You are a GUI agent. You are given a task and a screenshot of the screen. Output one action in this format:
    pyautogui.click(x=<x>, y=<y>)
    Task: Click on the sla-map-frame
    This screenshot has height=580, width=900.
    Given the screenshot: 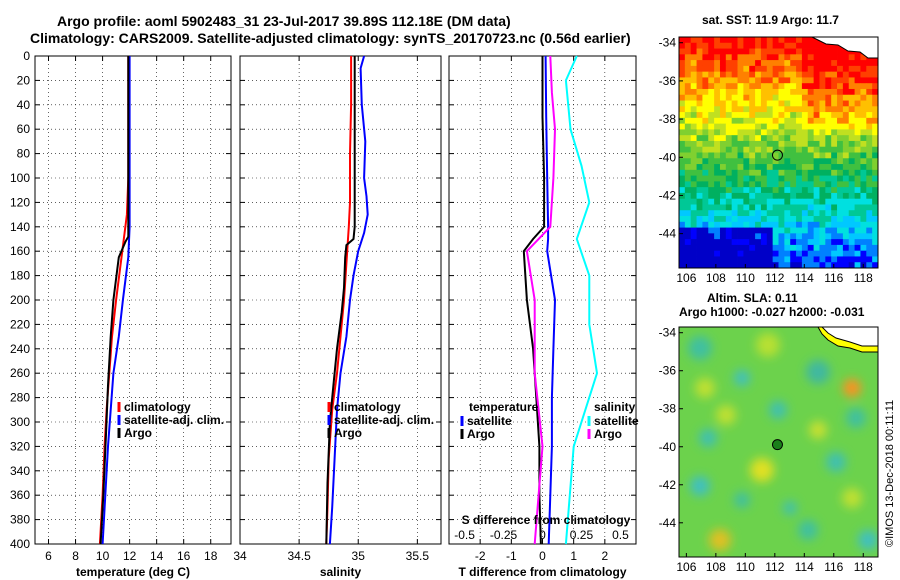 What is the action you would take?
    pyautogui.click(x=778, y=442)
    